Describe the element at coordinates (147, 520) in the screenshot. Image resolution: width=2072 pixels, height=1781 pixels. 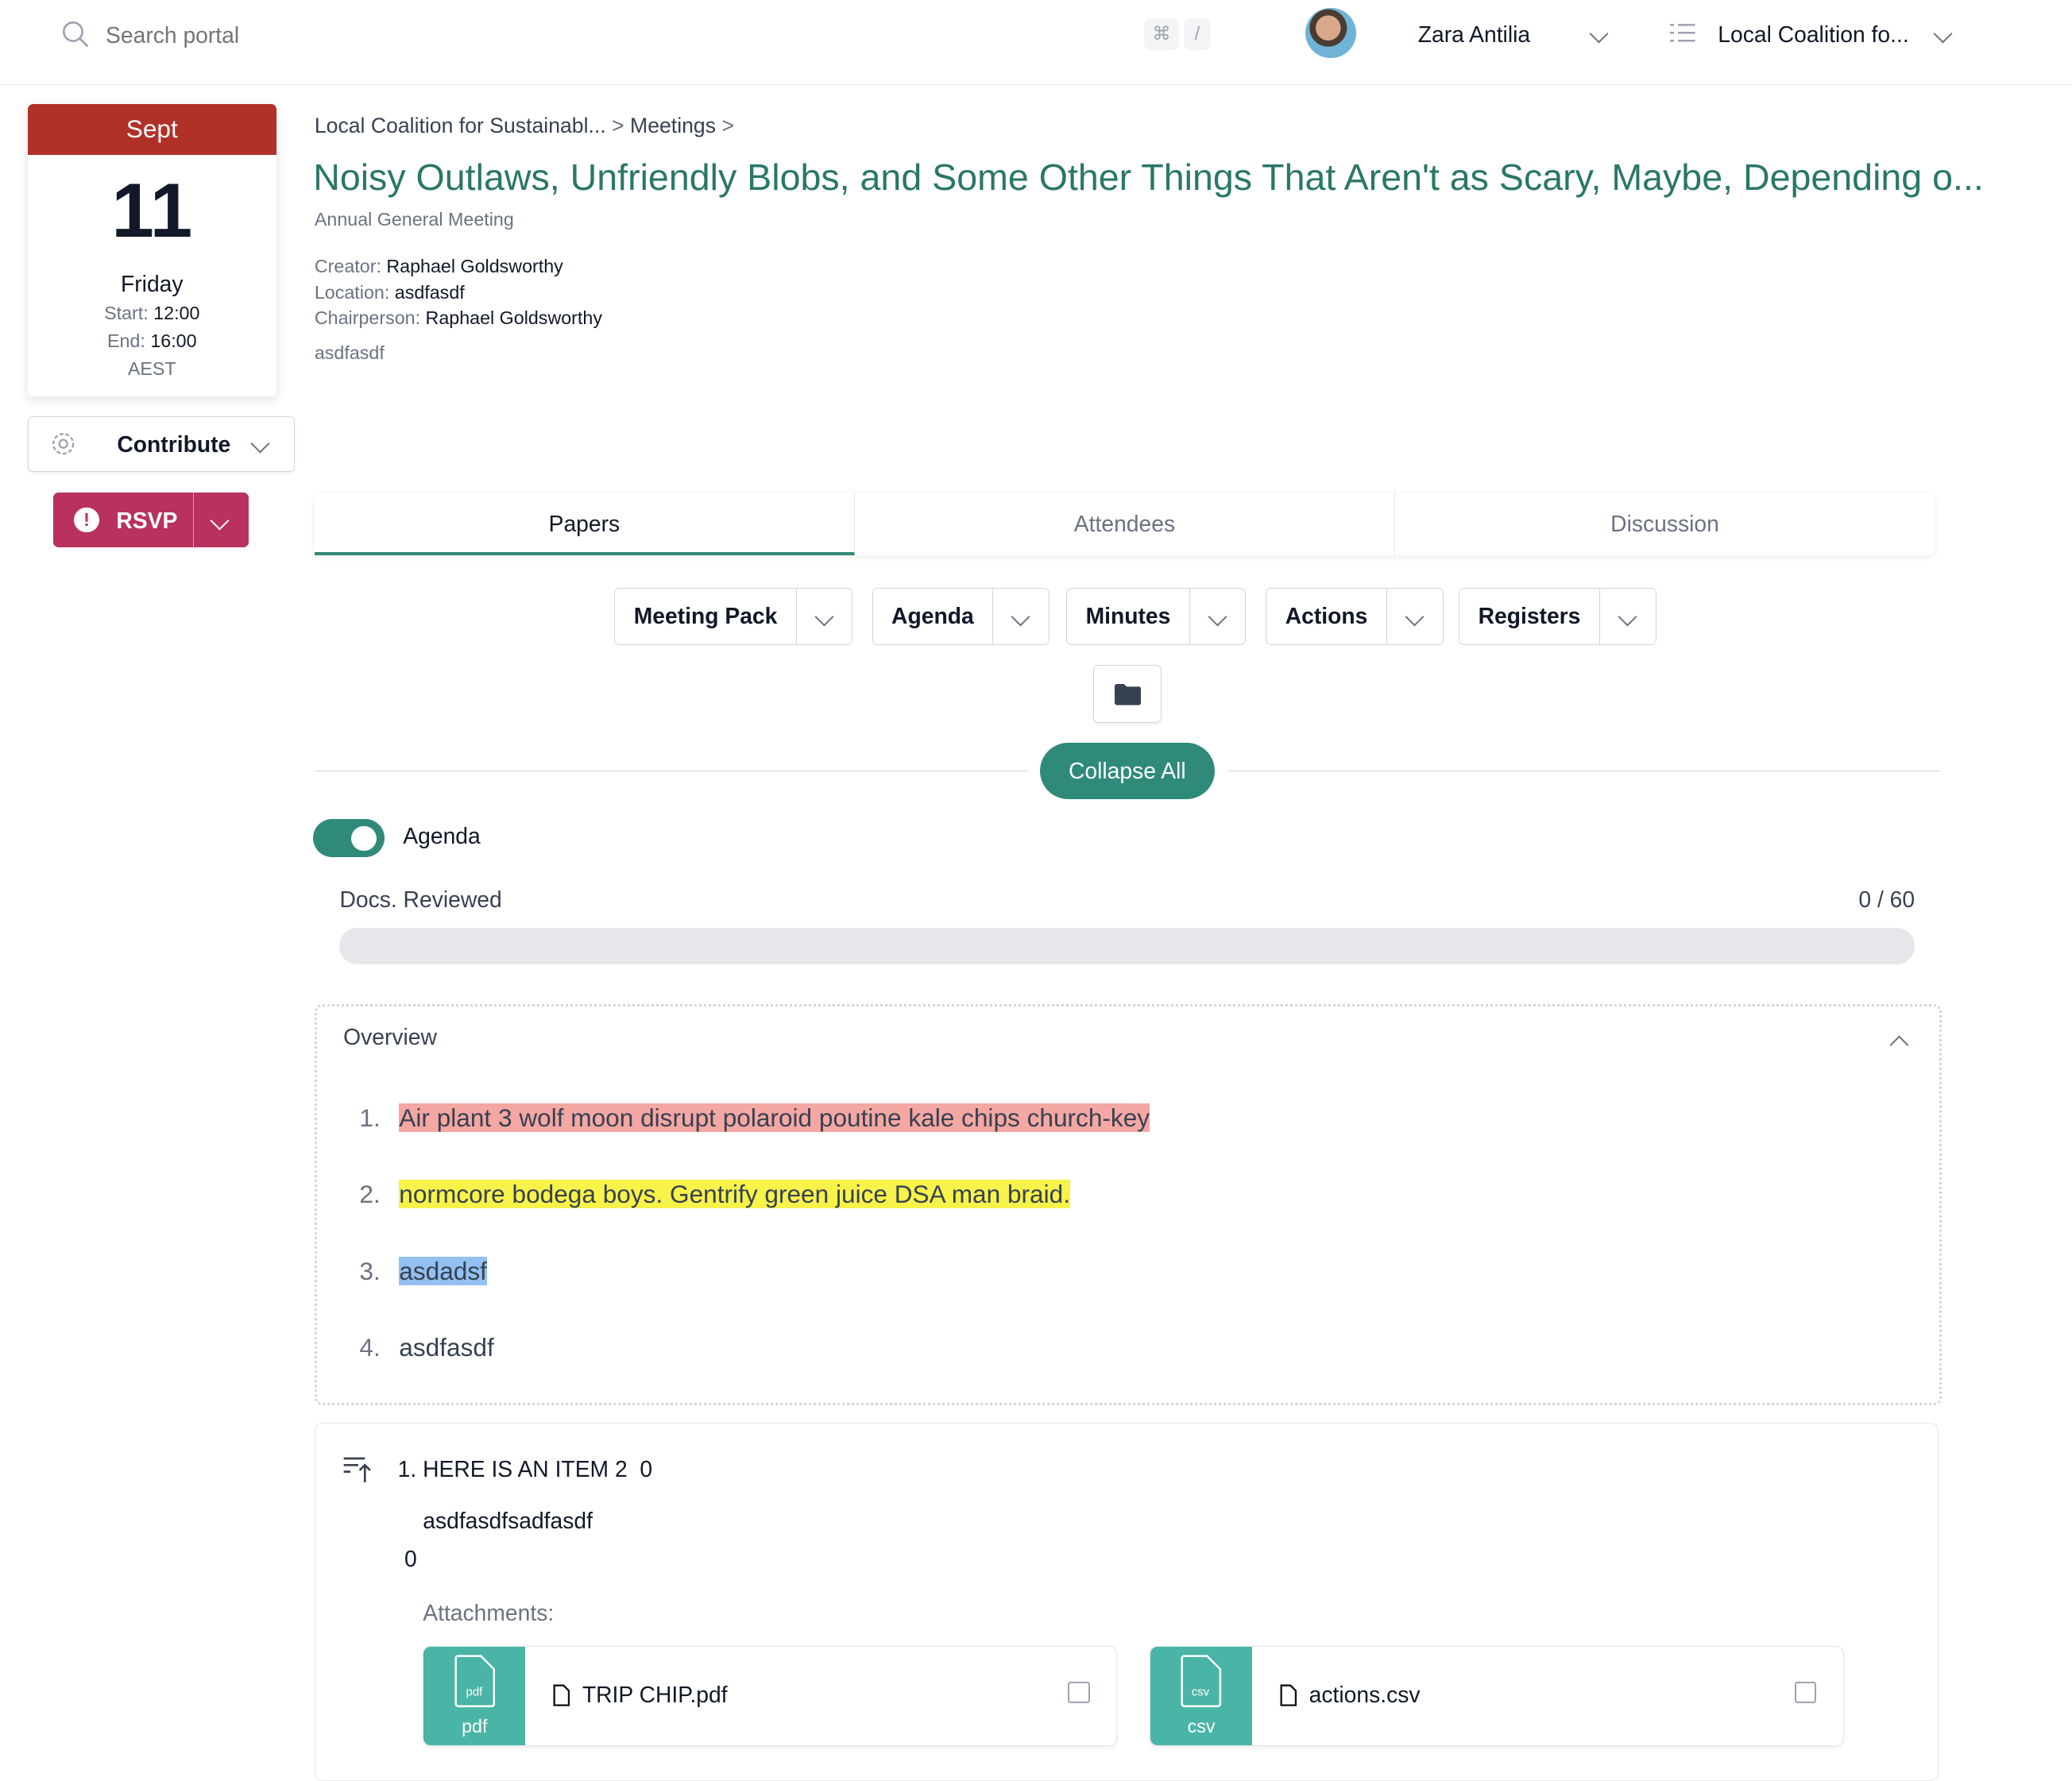
I see `rsvp-label: RSVP` at that location.